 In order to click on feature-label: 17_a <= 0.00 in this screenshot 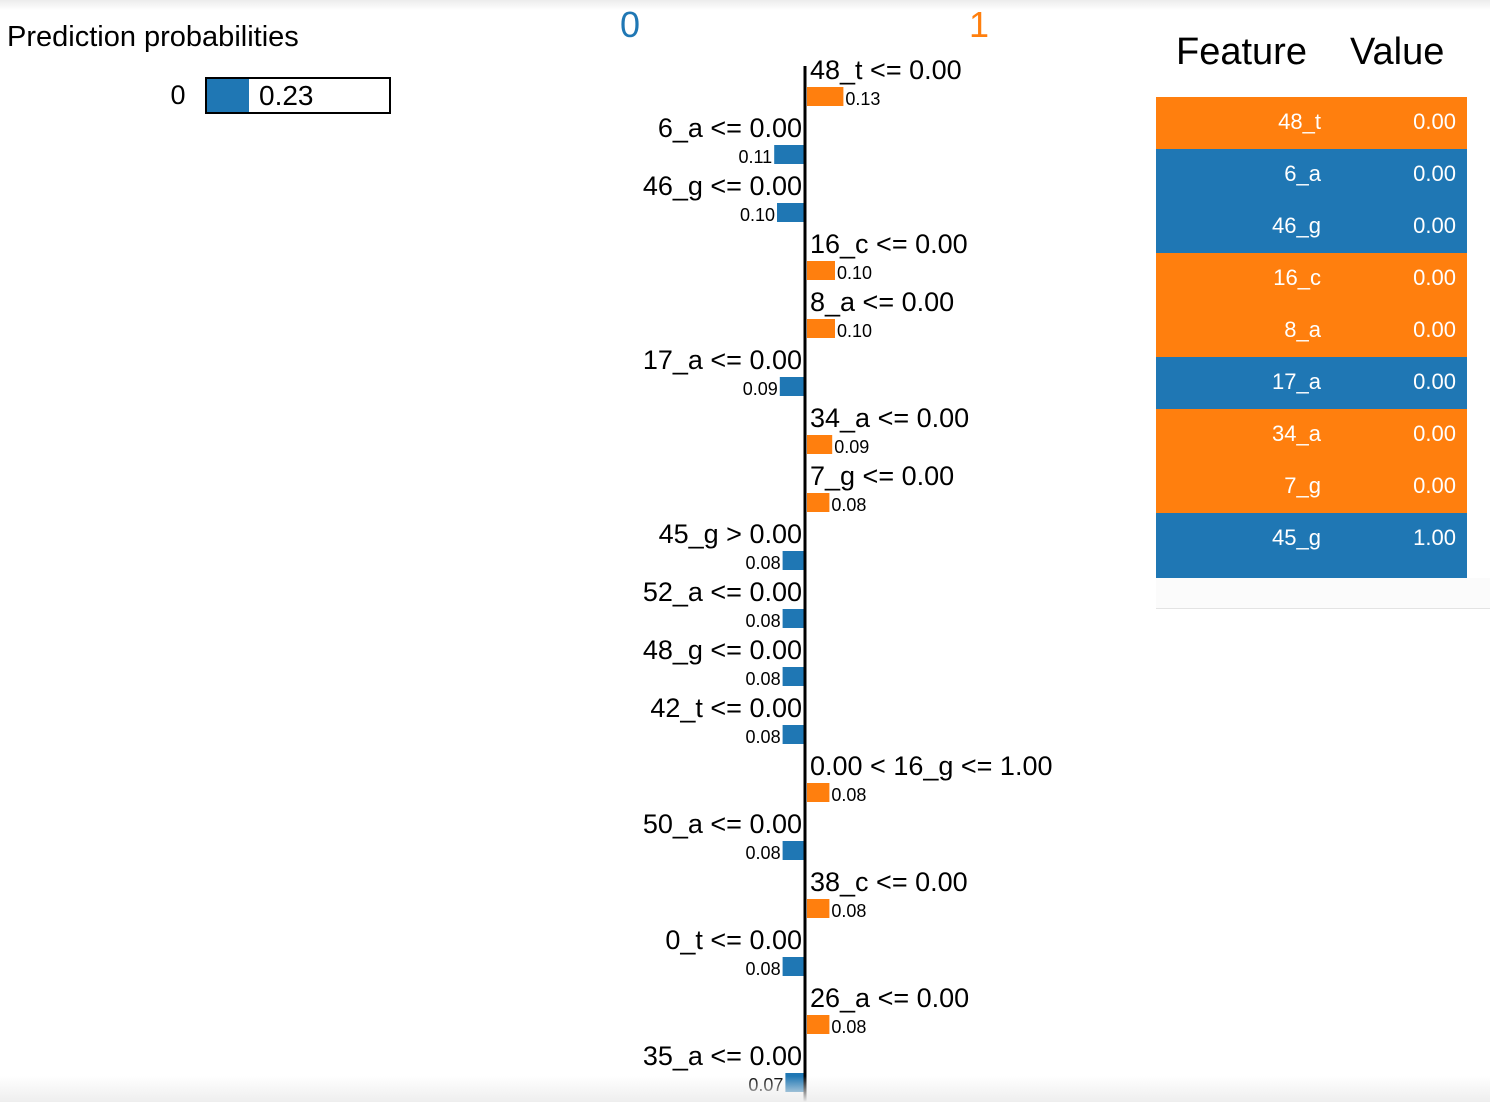, I will do `click(722, 360)`.